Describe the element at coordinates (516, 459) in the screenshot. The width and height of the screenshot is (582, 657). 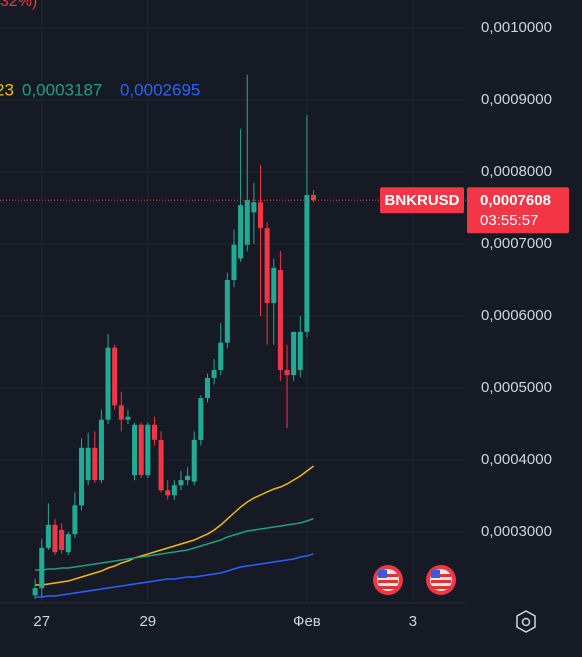
I see `y-tick-label: 0,0004000` at that location.